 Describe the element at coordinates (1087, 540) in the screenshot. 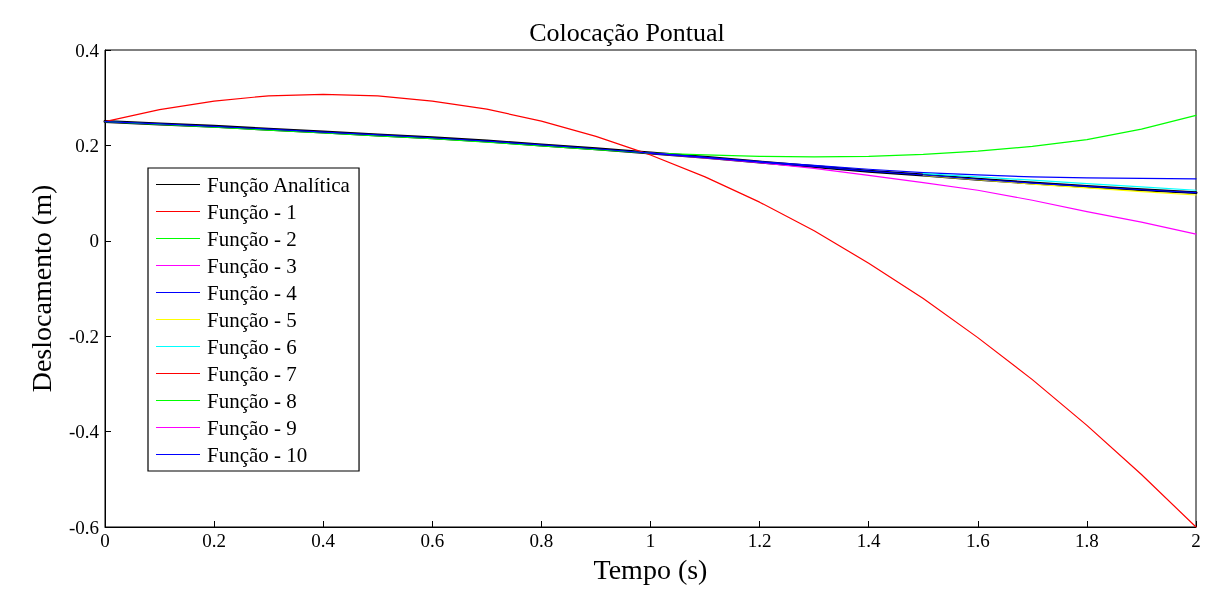

I see `x-tick-label: 1.8` at that location.